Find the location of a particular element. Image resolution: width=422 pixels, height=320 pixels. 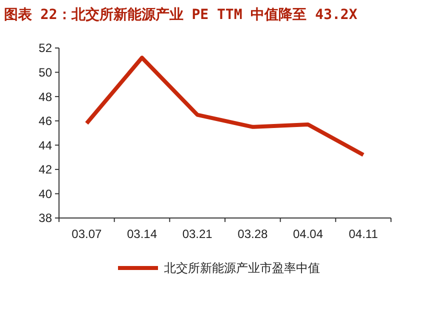

y-tick-label: 50 is located at coordinates (45, 72).